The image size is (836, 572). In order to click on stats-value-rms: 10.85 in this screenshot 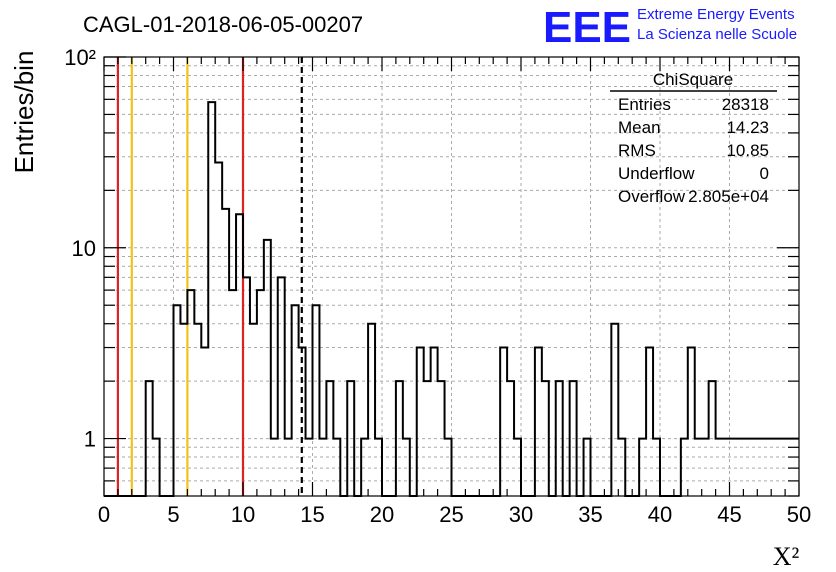, I will do `click(747, 150)`.